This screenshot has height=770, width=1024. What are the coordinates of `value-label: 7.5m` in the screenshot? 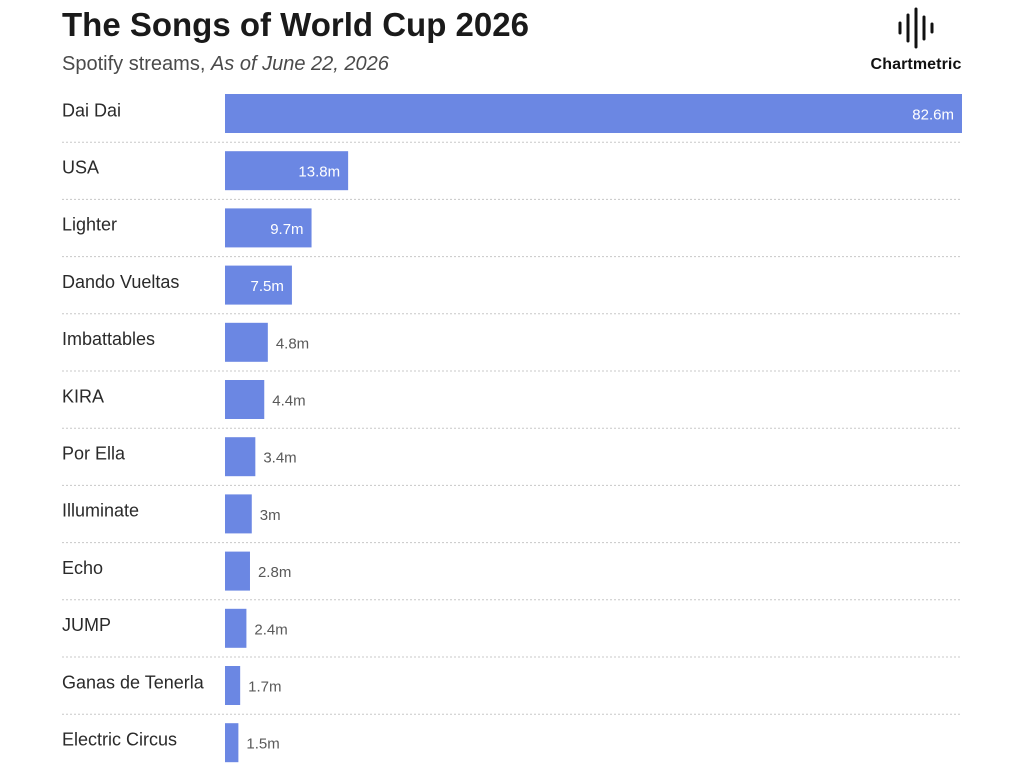 It's located at (267, 286).